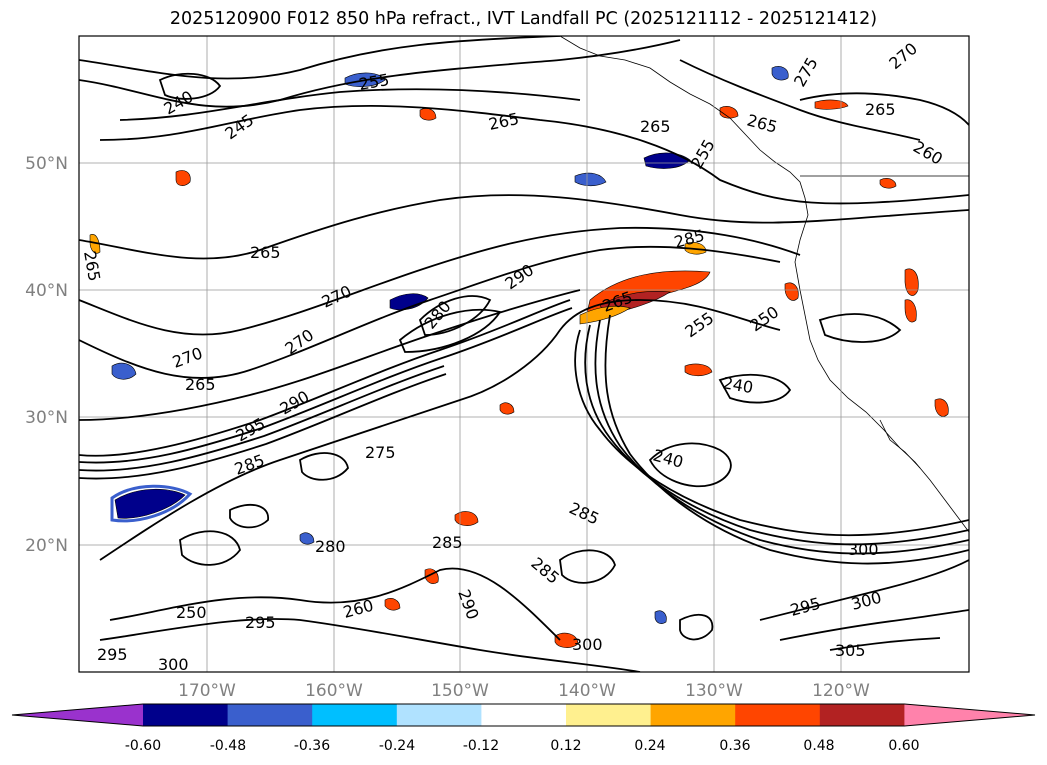 This screenshot has height=765, width=1047. Describe the element at coordinates (903, 746) in the screenshot. I see `colorbar-tick-label: 0.60` at that location.